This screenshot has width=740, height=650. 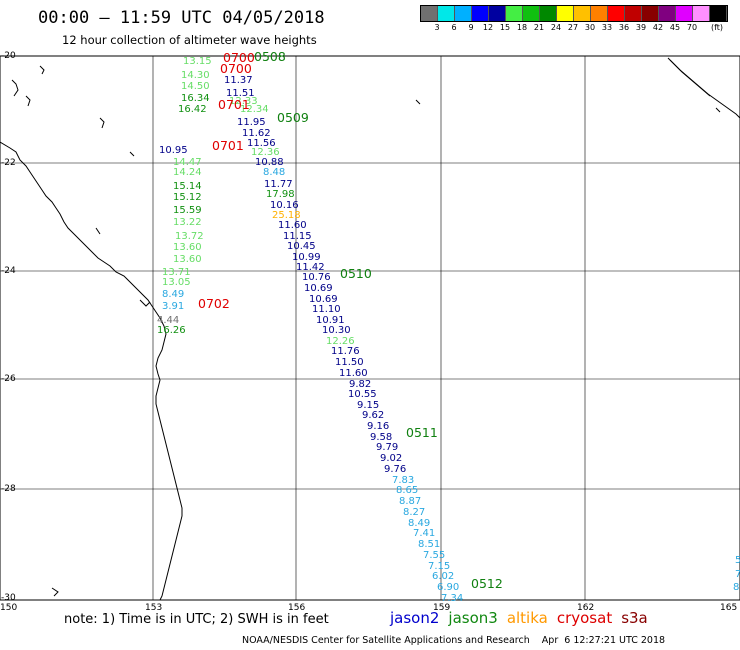 I want to click on color-scale-label: 39, so click(x=641, y=27).